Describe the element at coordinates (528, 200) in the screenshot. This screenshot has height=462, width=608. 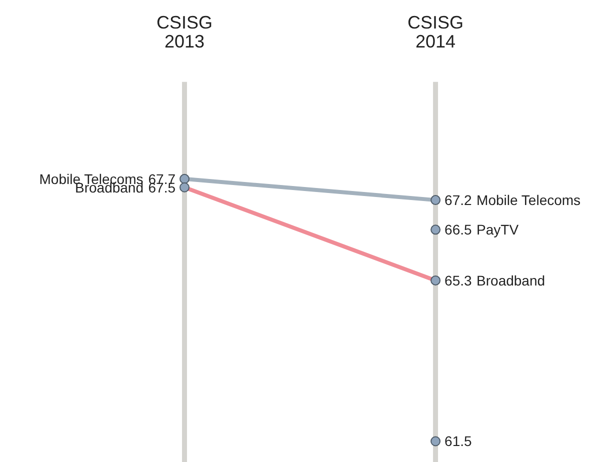
I see `text: Mobile Telecoms` at that location.